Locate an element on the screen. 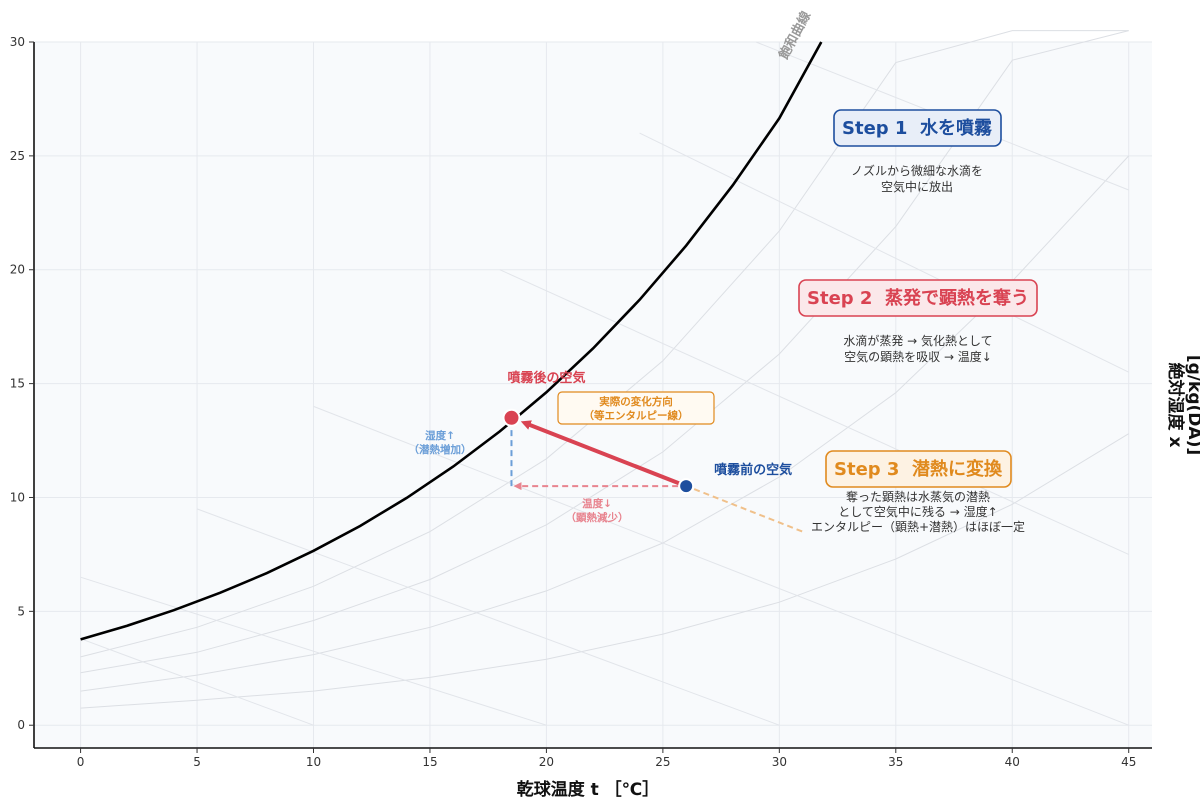  y-tick-label: 20 is located at coordinates (17, 270).